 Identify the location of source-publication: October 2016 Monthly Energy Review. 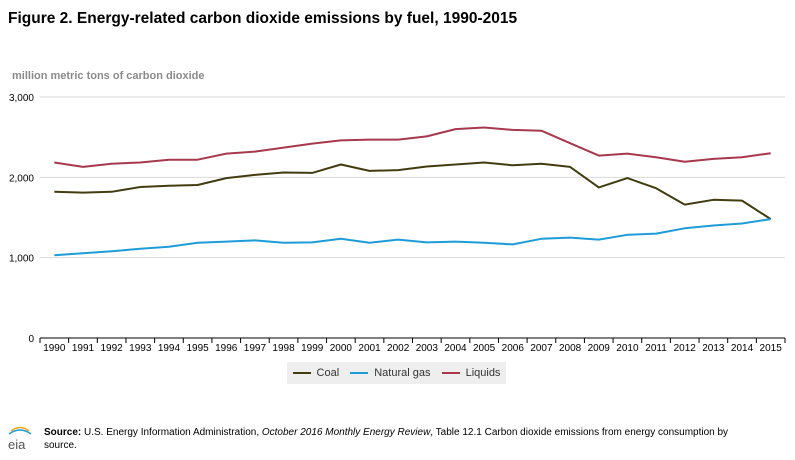
(346, 432).